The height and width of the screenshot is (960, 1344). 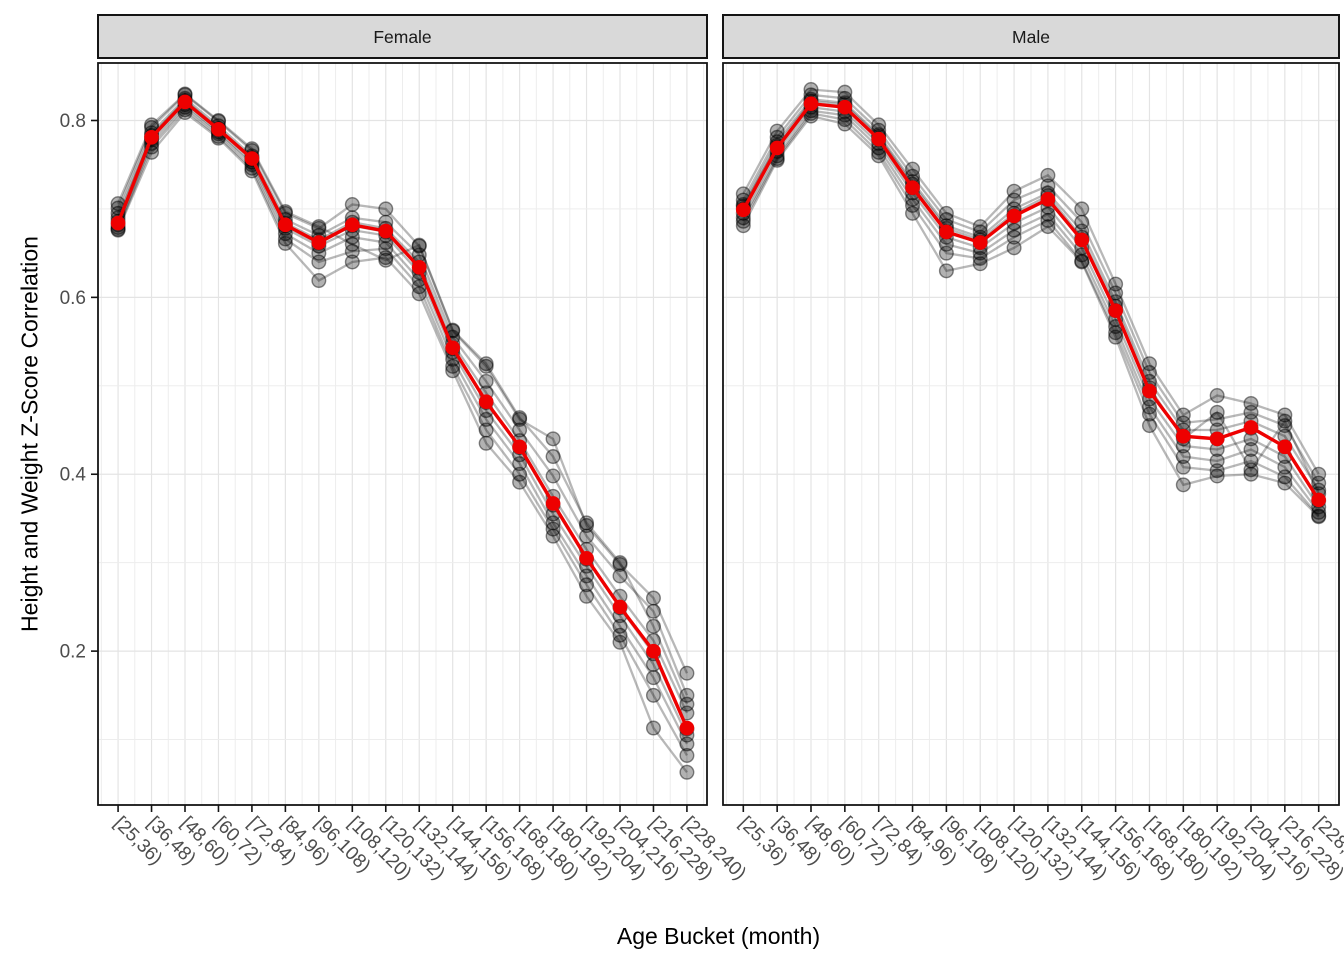 I want to click on y-tick-label: 0.2, so click(x=73, y=652).